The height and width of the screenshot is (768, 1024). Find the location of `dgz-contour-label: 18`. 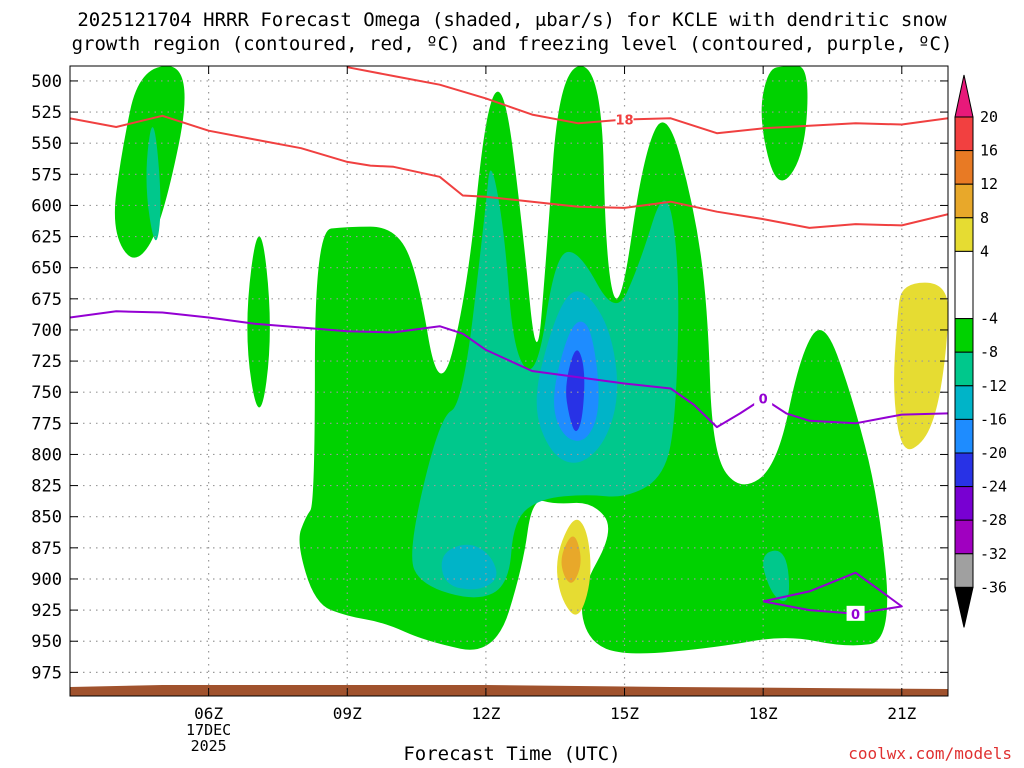

dgz-contour-label: 18 is located at coordinates (624, 121).